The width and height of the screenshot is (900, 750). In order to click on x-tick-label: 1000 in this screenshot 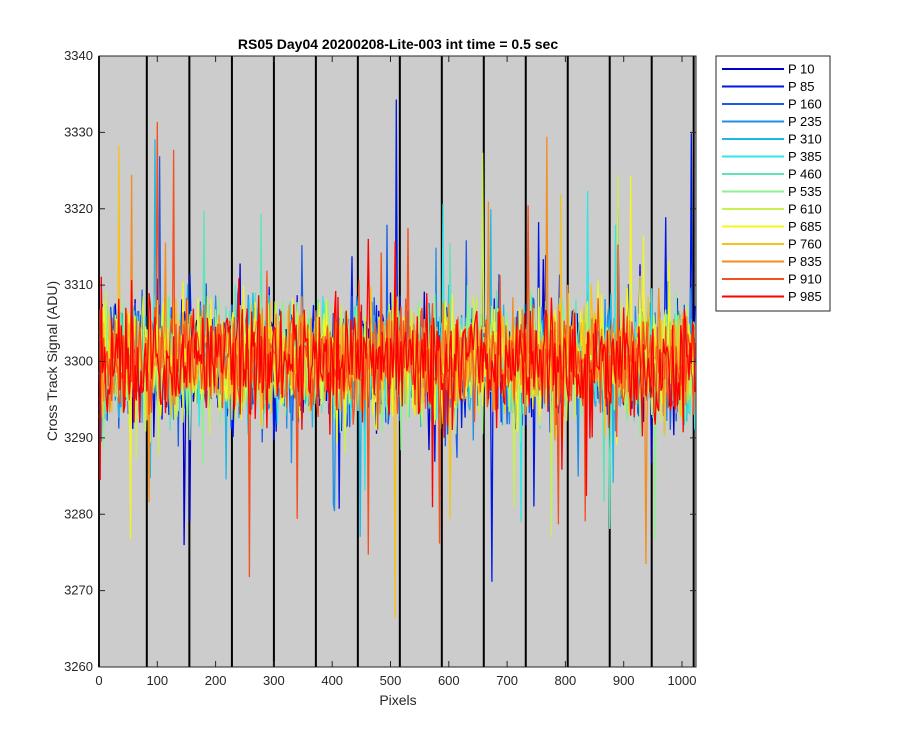, I will do `click(682, 680)`.